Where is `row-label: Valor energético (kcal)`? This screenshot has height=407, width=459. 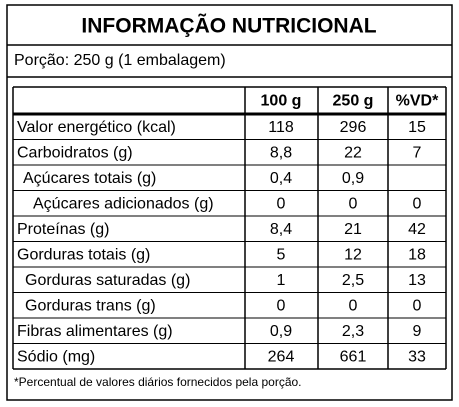
row-label: Valor energético (kcal) is located at coordinates (96, 127).